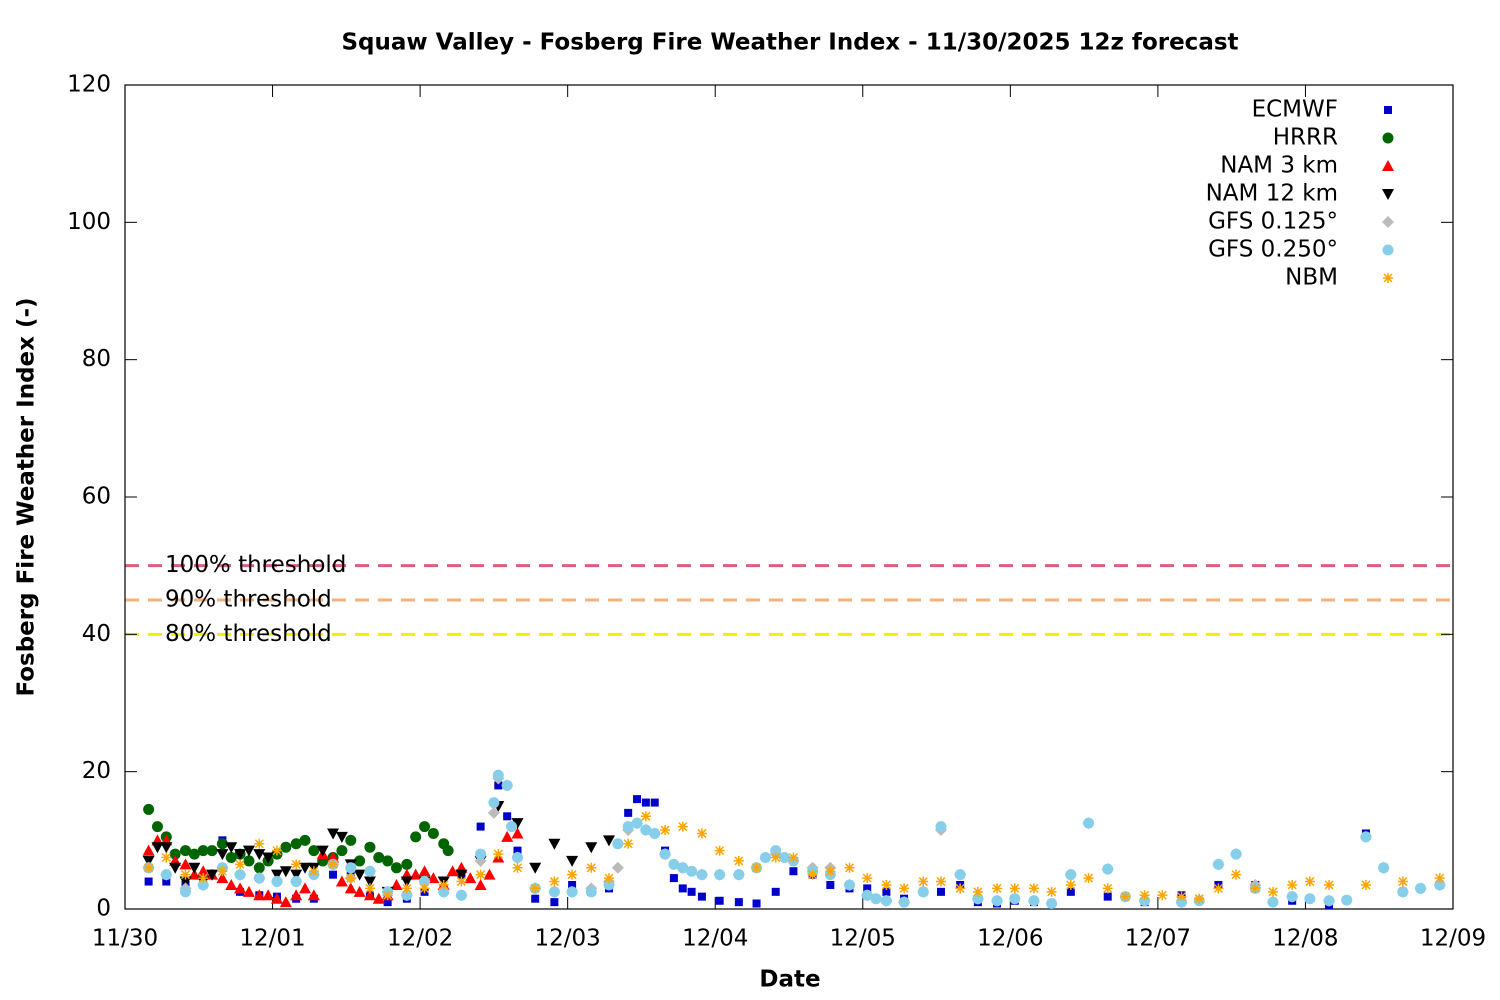  I want to click on legend-label: GFS 0.250°, so click(1273, 250).